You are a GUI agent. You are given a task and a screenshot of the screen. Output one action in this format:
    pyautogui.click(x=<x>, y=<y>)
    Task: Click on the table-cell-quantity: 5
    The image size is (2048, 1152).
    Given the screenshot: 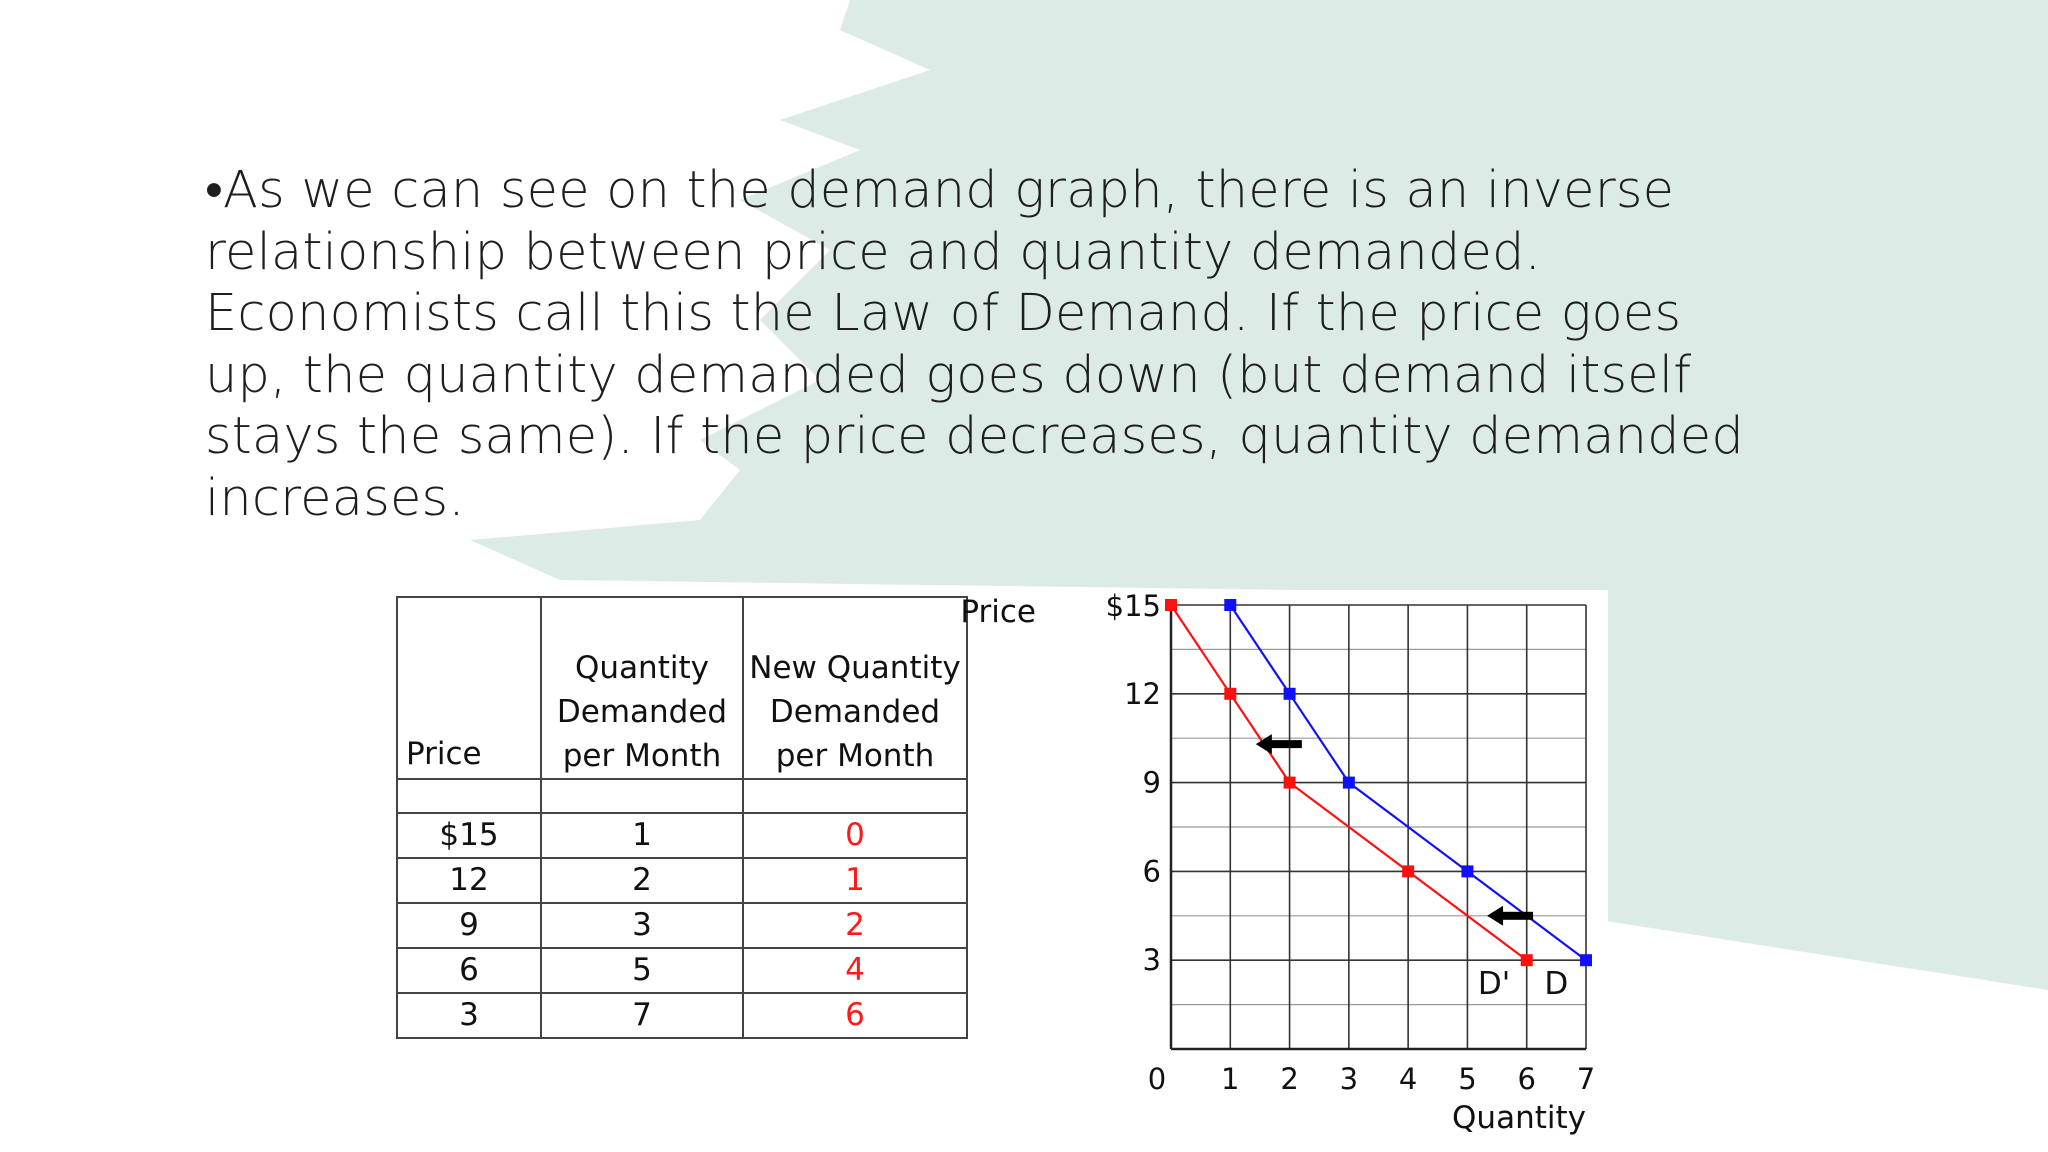 What is the action you would take?
    pyautogui.click(x=642, y=970)
    